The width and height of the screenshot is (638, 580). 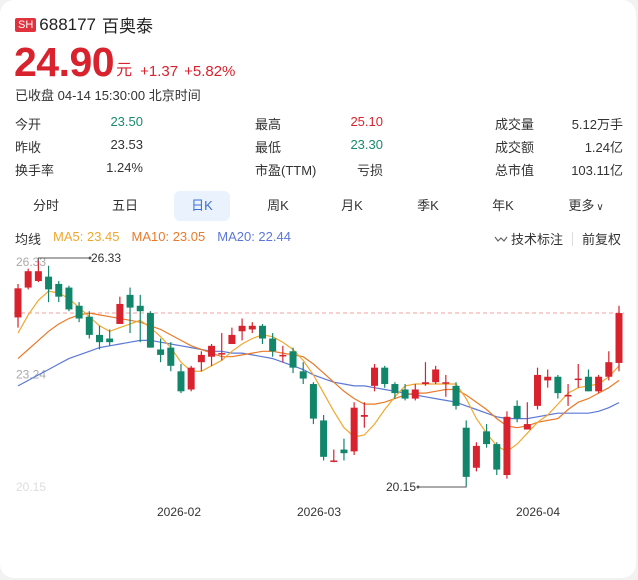 What do you see at coordinates (31, 374) in the screenshot?
I see `y-axis-mid: 23.24` at bounding box center [31, 374].